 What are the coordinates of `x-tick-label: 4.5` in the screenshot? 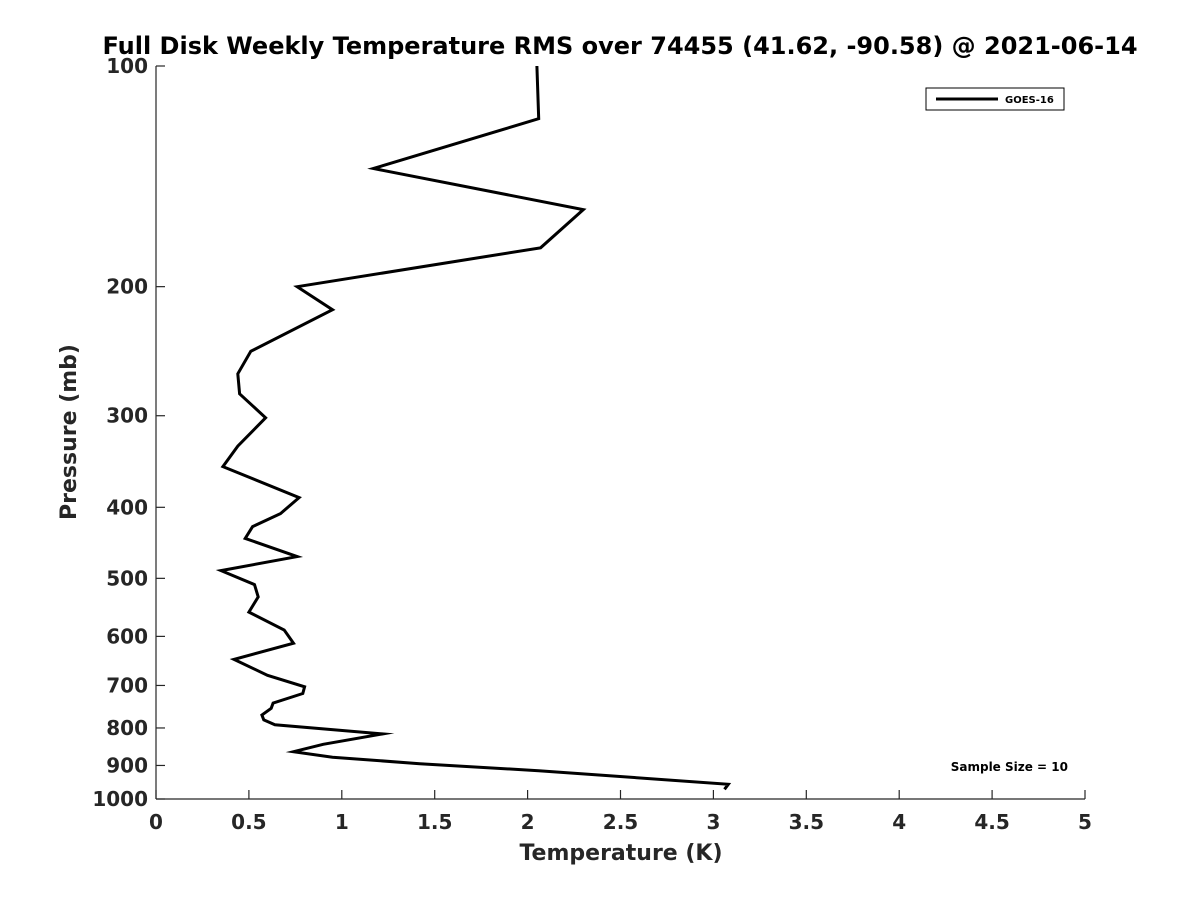 It's located at (991, 822).